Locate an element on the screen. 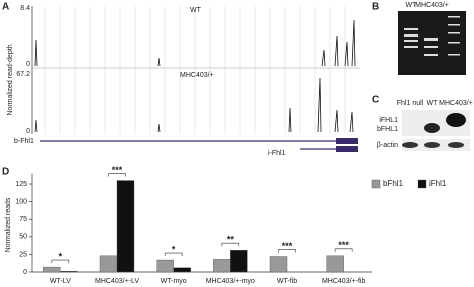 This screenshot has height=287, width=474. panel-label: B is located at coordinates (375, 7).